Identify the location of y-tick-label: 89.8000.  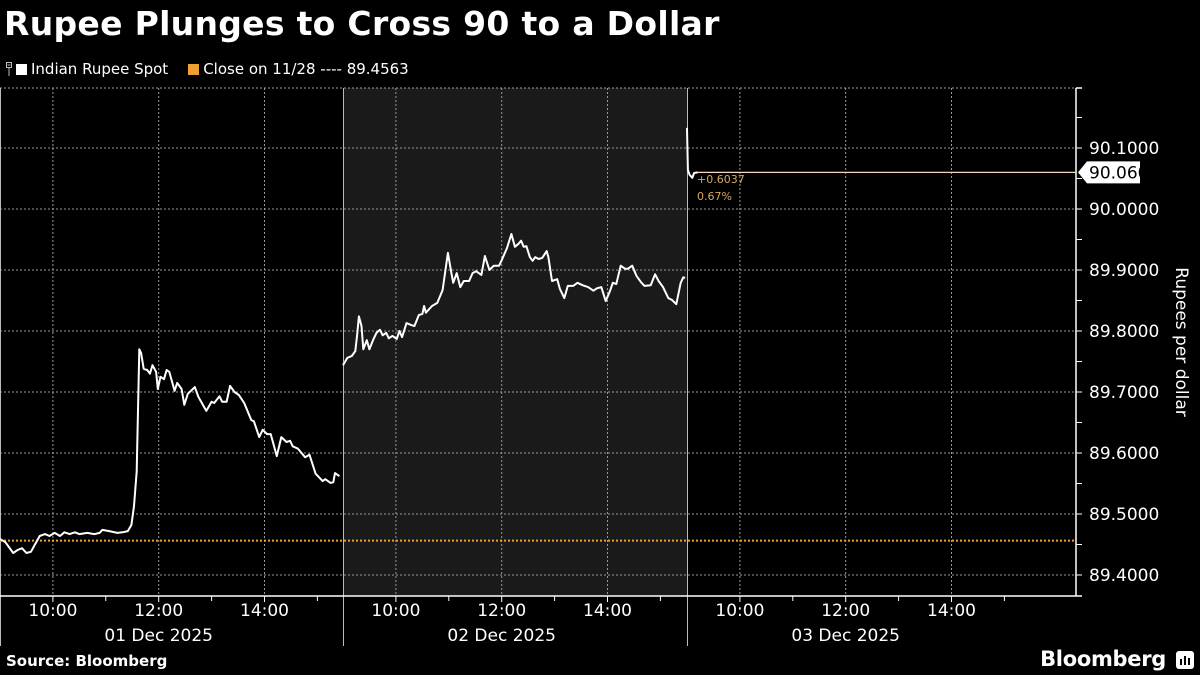
(1124, 332).